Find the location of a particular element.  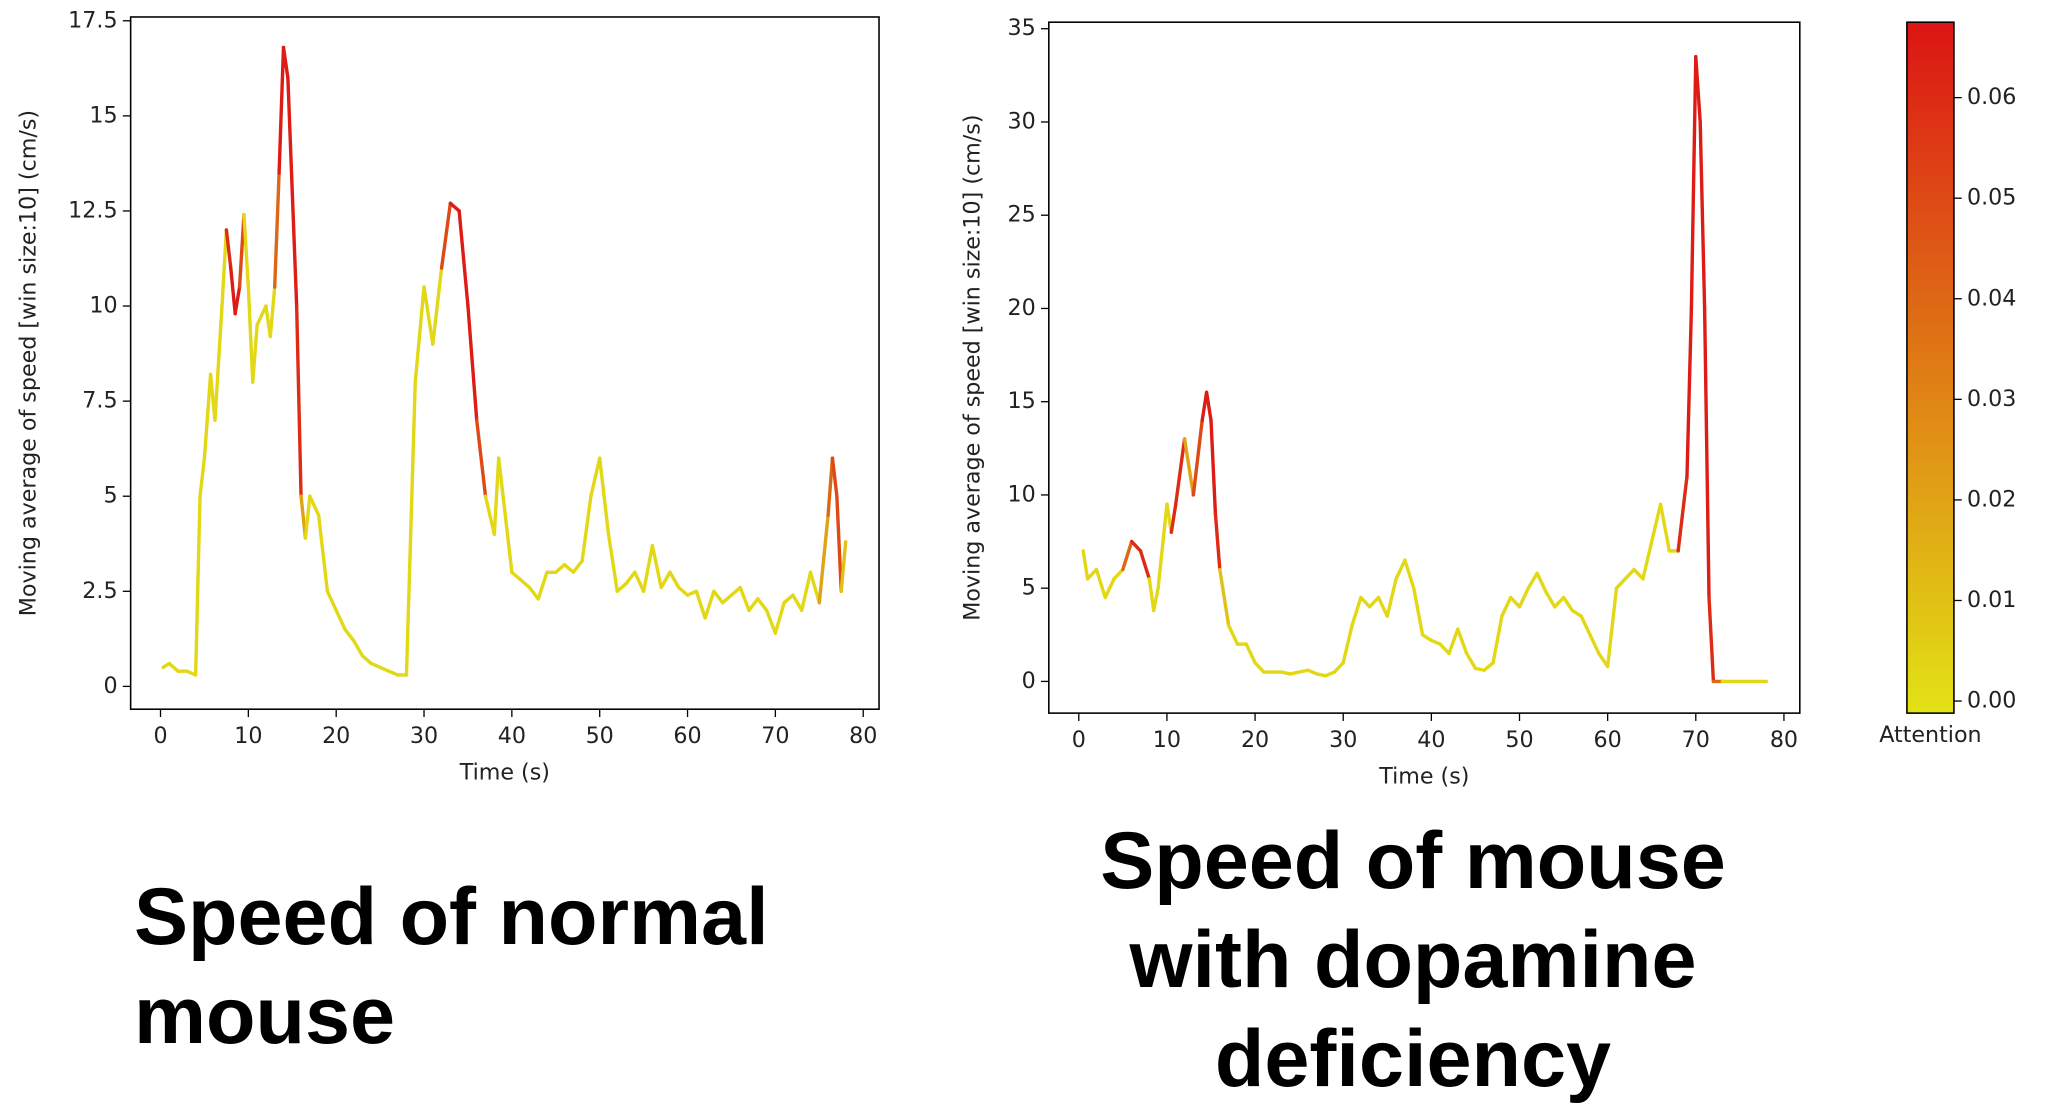

x-tick-label: 50 is located at coordinates (1519, 740).